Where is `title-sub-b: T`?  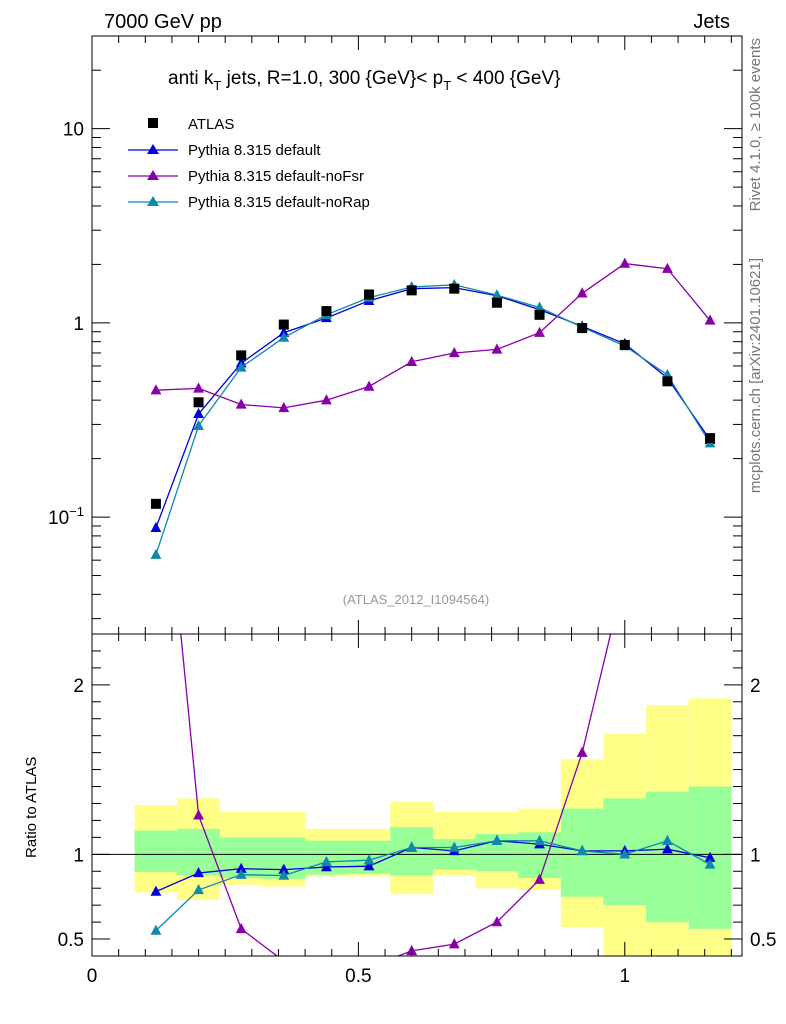 title-sub-b: T is located at coordinates (447, 85).